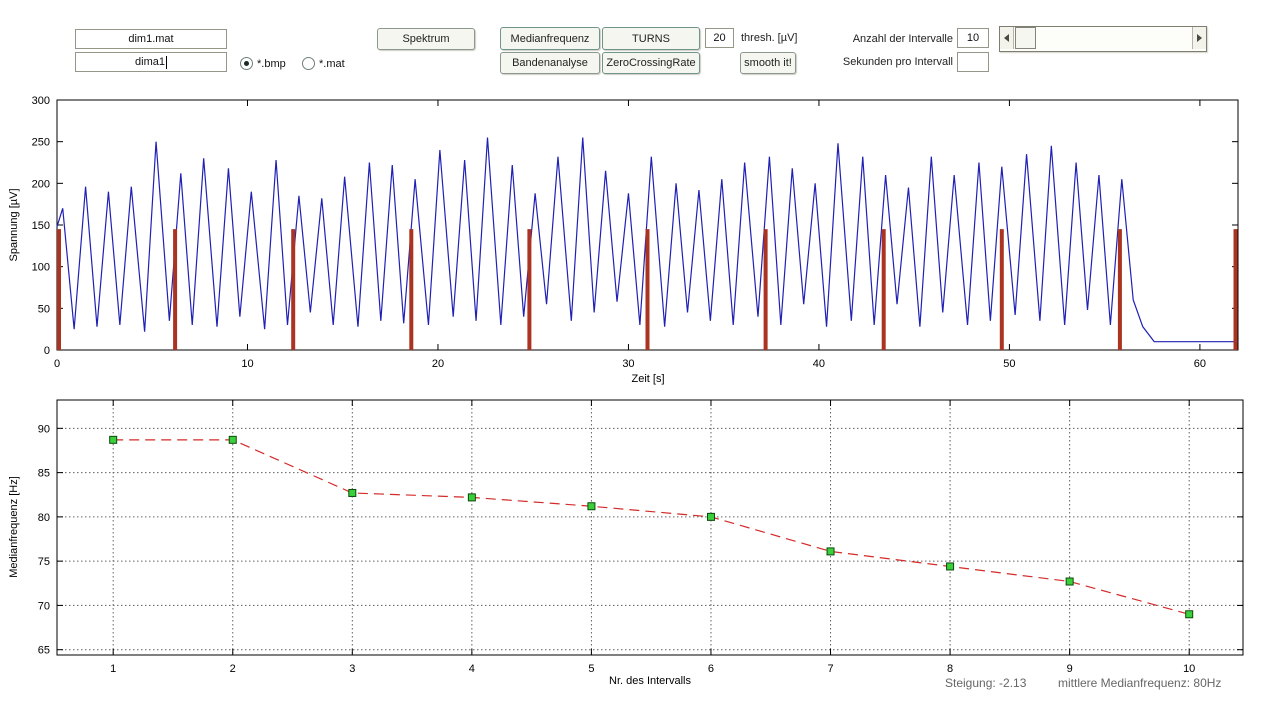  Describe the element at coordinates (769, 38) in the screenshot. I see `threshold-label: thresh. [µV]` at that location.